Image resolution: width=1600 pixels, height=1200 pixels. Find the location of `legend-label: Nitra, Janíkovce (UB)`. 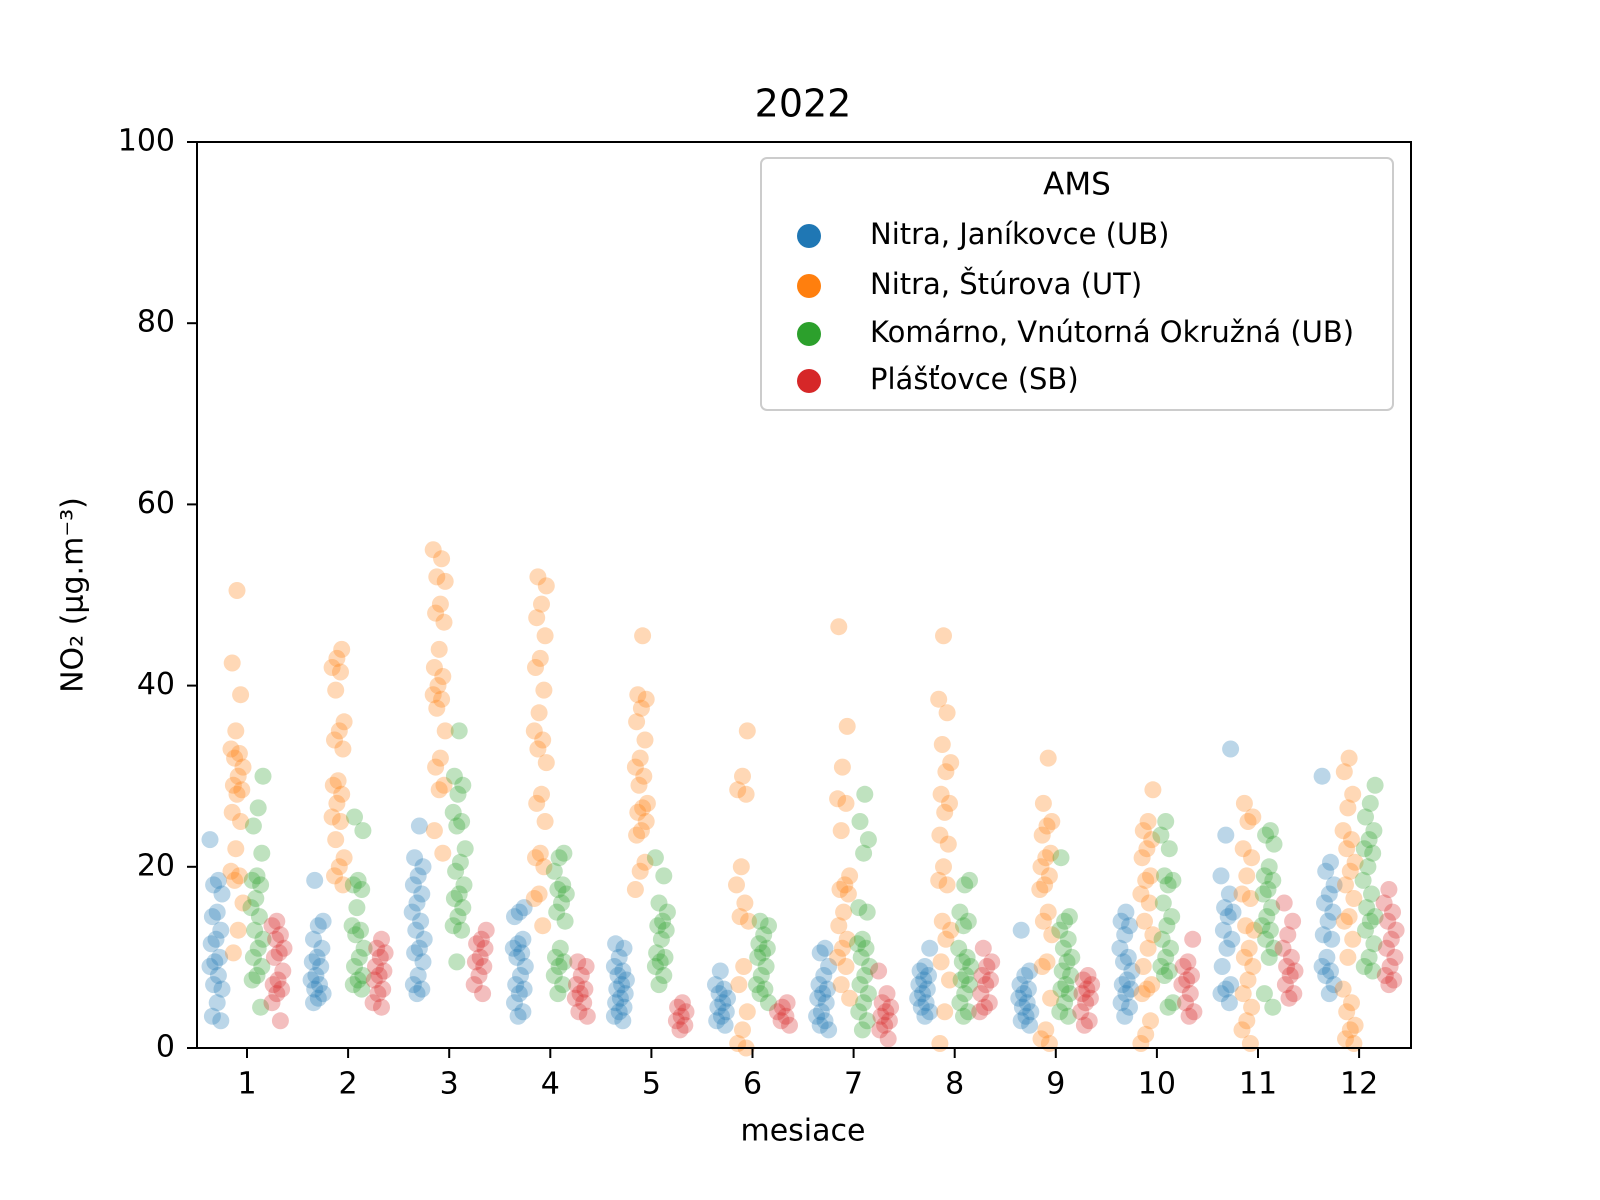

legend-label: Nitra, Janíkovce (UB) is located at coordinates (1019, 234).